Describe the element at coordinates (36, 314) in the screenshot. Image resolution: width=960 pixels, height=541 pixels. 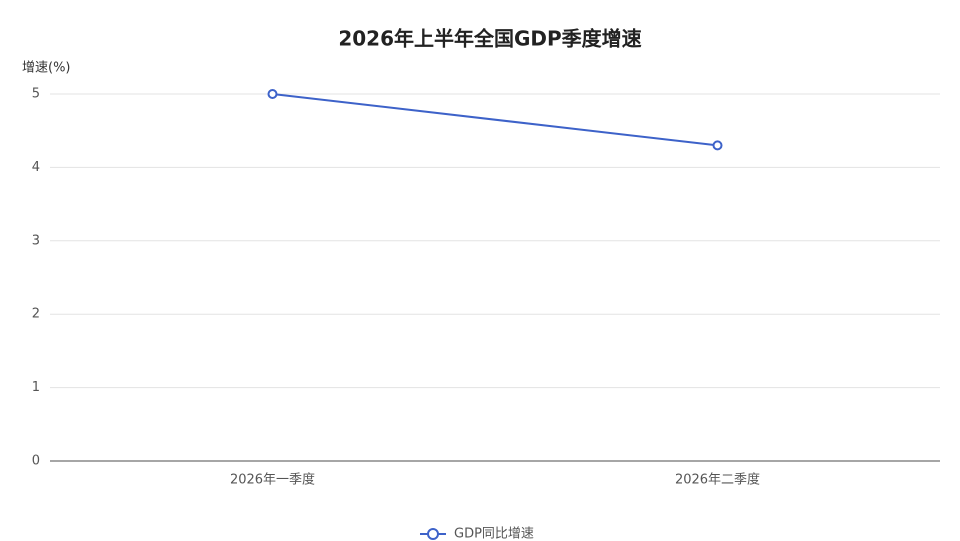
I see `y-tick-label: 2` at that location.